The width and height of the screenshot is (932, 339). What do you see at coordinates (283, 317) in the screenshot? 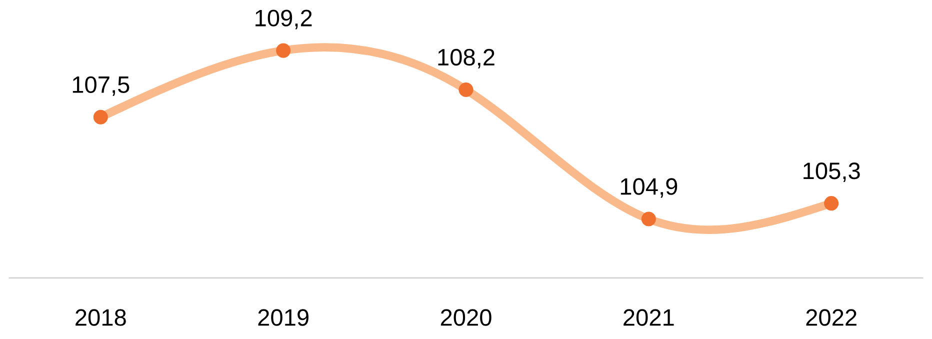
I see `x-tick-label: 2019` at bounding box center [283, 317].